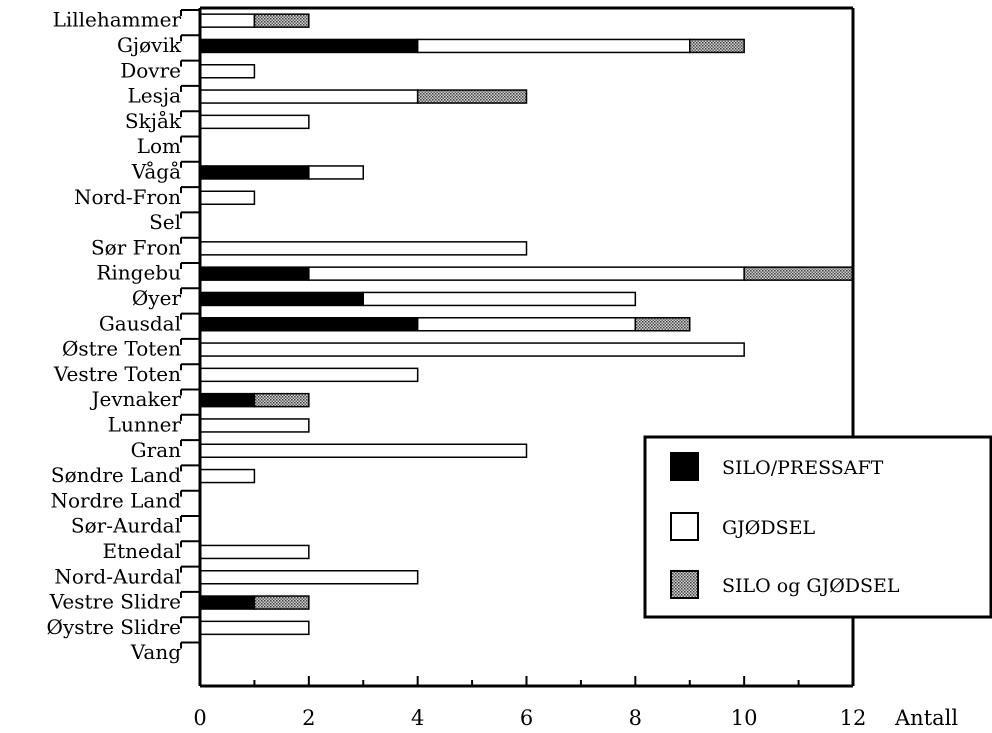  I want to click on legend-label: SILO og GJØDSEL, so click(811, 586).